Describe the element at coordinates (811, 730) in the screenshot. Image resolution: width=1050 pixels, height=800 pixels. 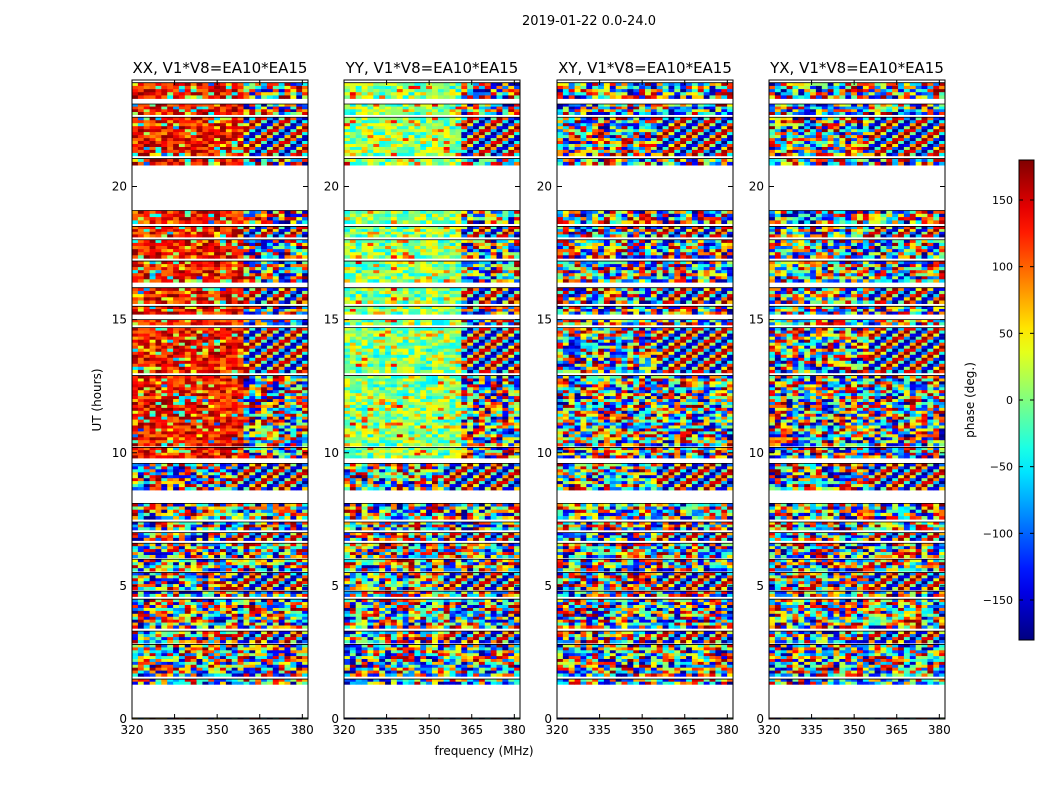
I see `x-tick-label: 335` at that location.